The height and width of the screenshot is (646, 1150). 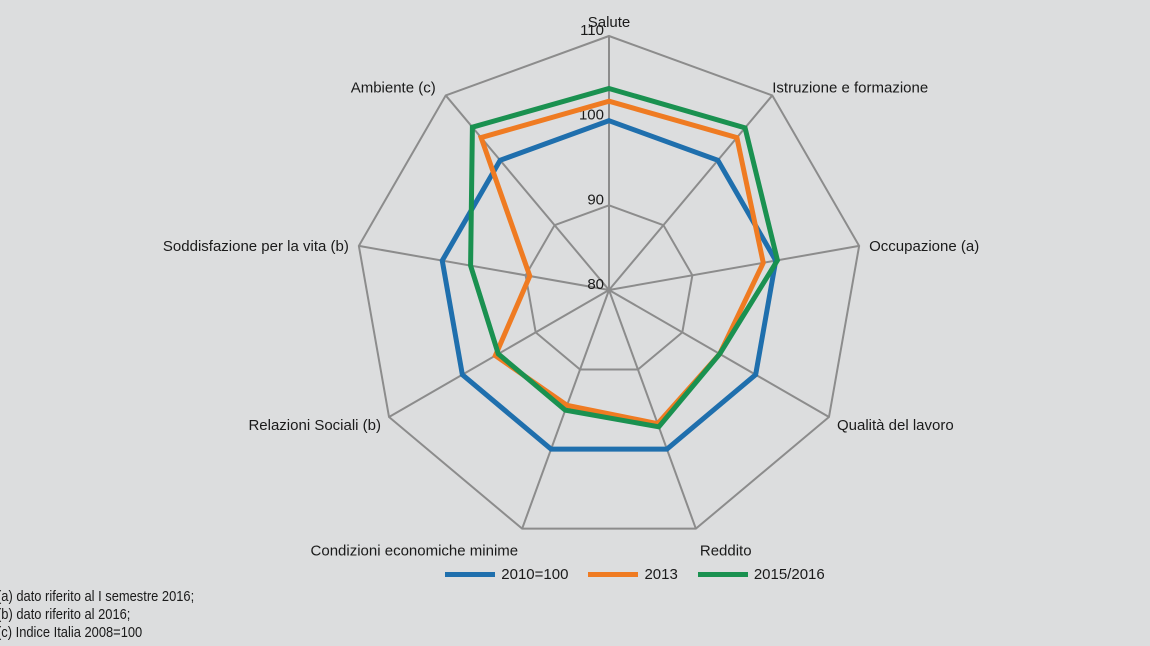 What do you see at coordinates (726, 551) in the screenshot?
I see `axis-label: Reddito` at bounding box center [726, 551].